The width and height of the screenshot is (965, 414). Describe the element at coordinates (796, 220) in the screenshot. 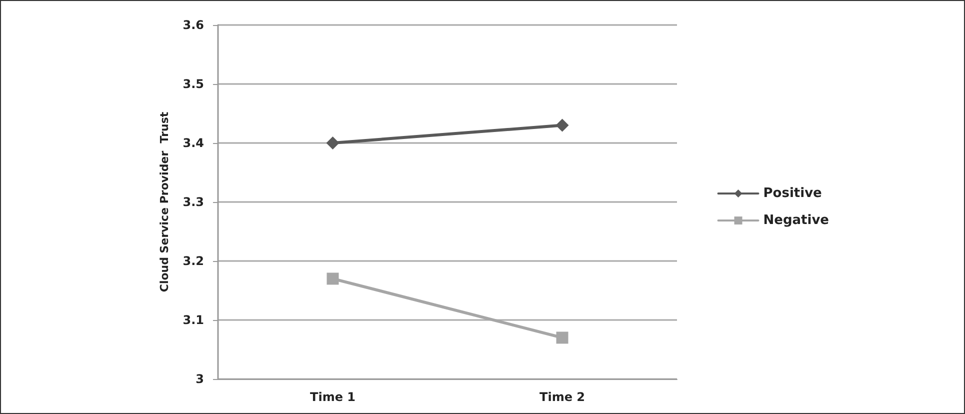

I see `legend-label: Negative` at that location.